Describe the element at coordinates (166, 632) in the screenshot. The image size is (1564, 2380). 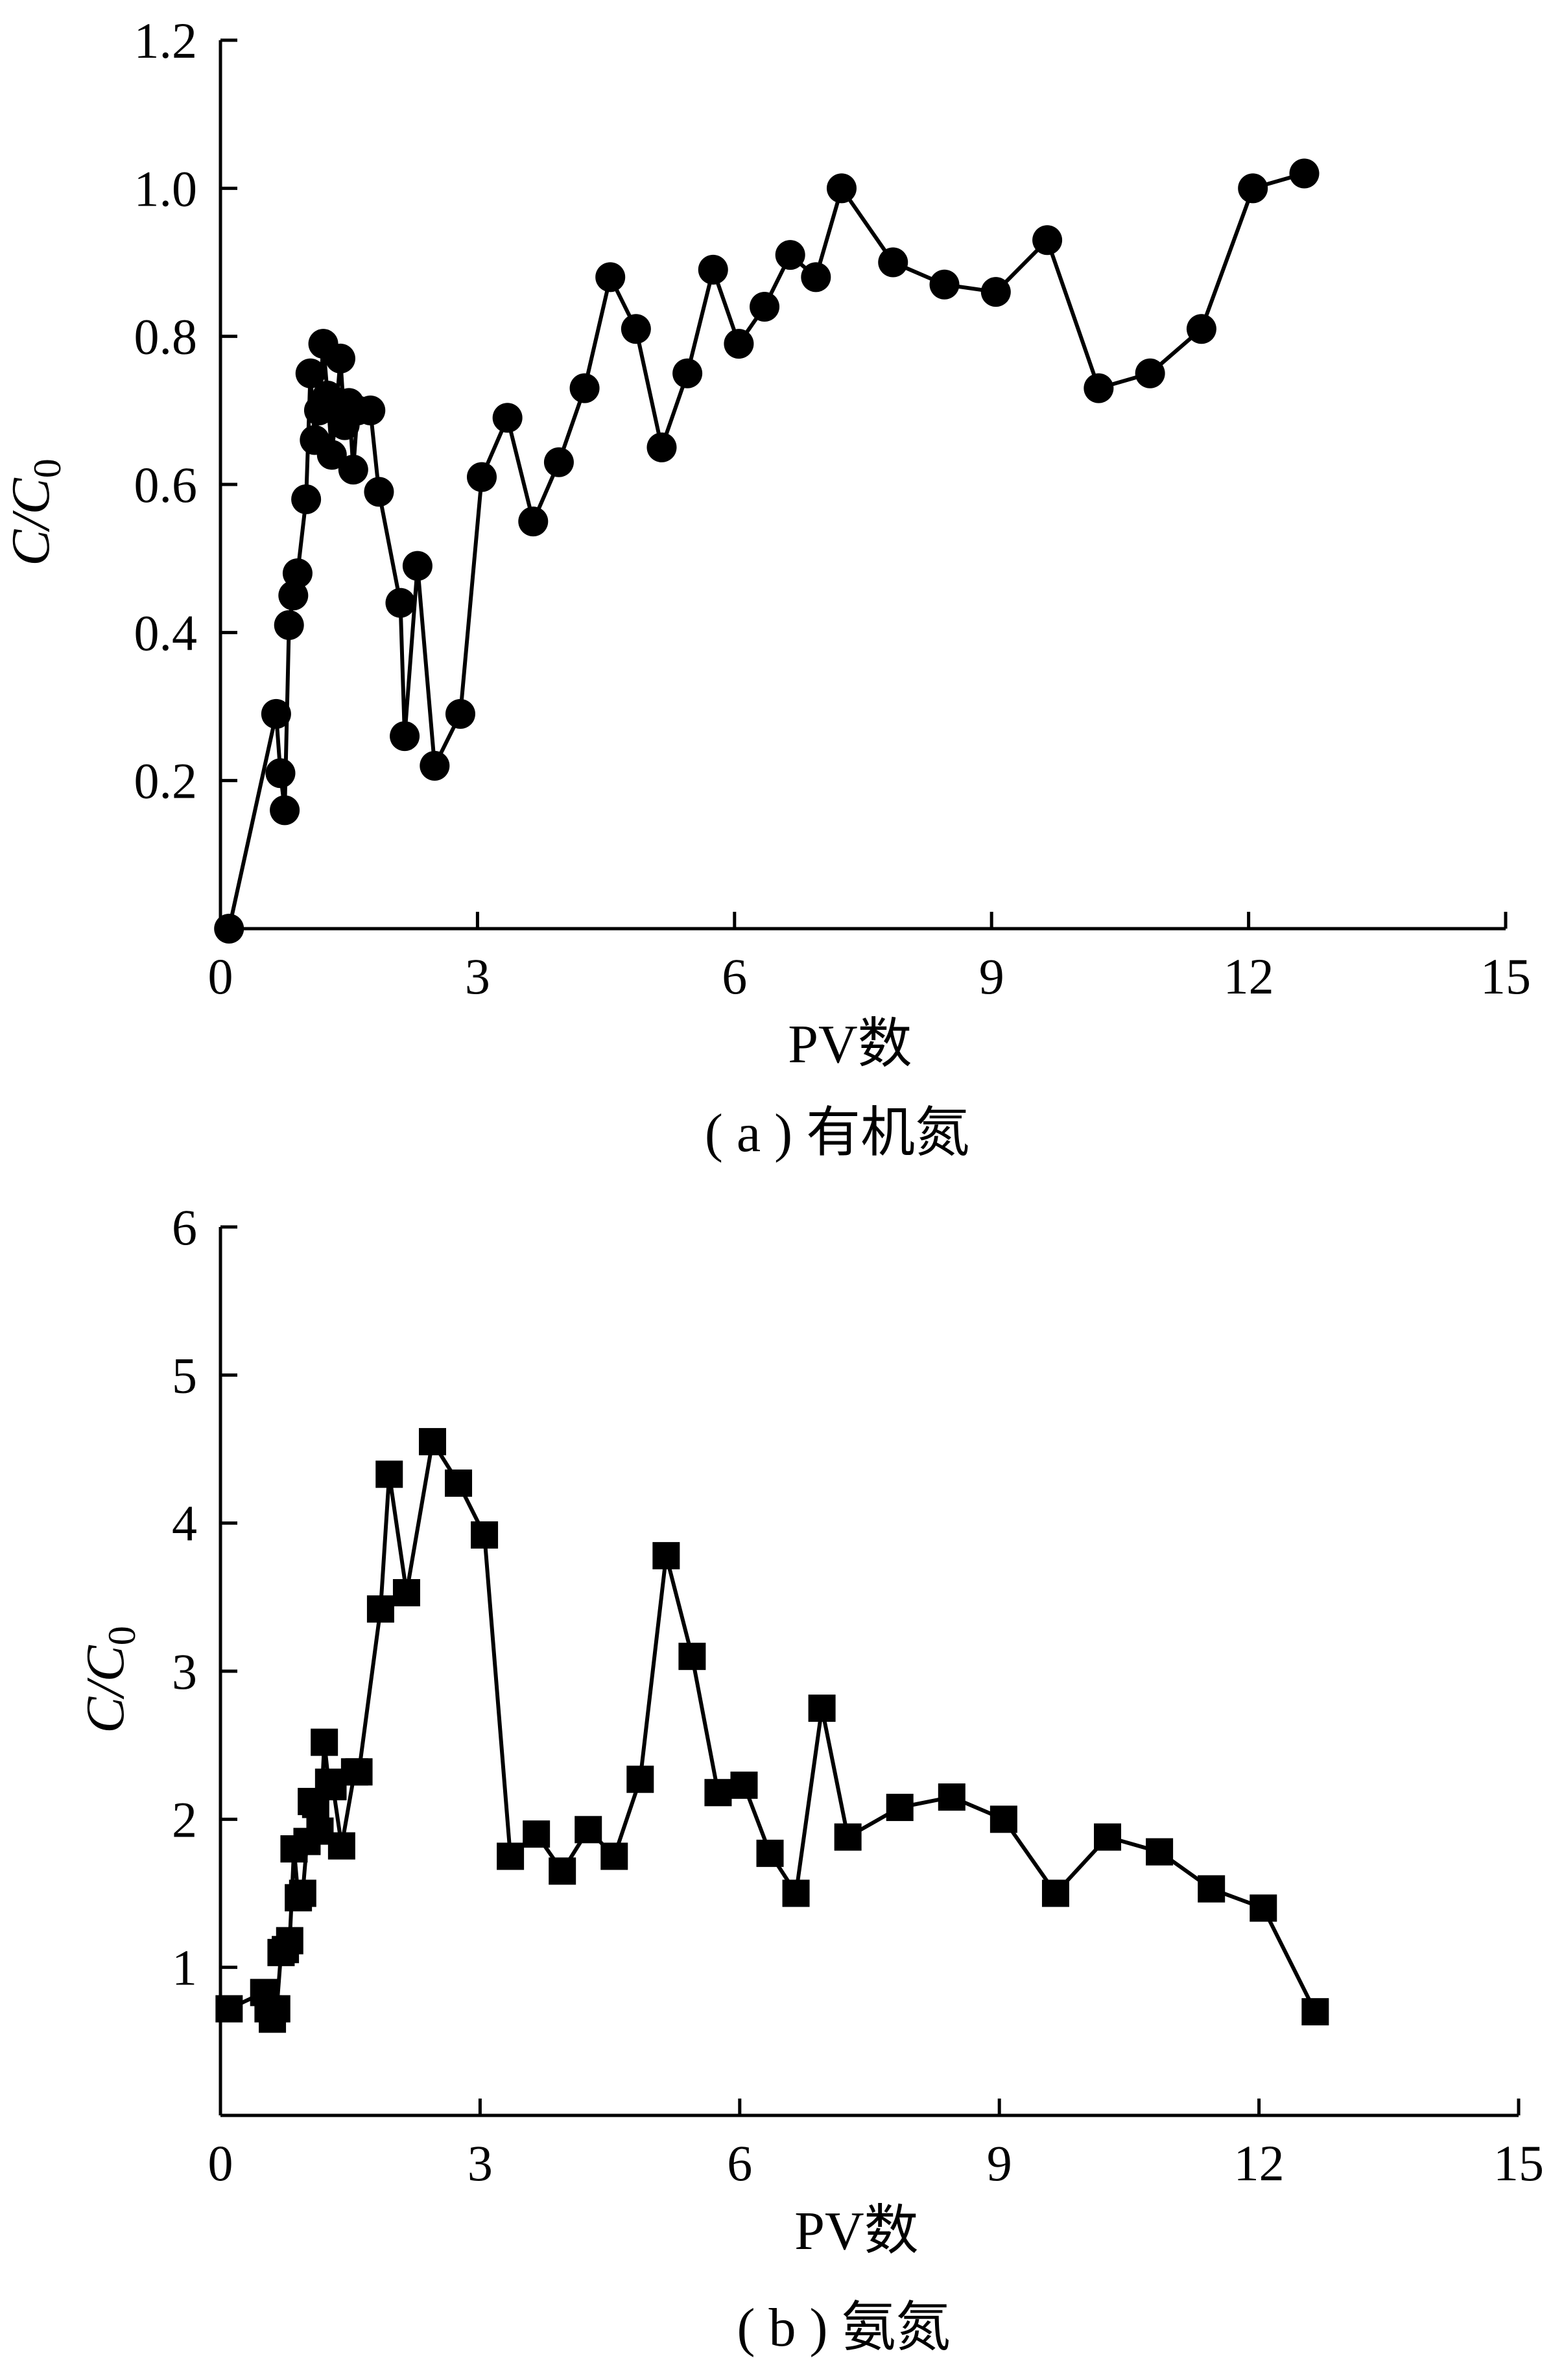
I see `y-tick-label: 0.4` at that location.